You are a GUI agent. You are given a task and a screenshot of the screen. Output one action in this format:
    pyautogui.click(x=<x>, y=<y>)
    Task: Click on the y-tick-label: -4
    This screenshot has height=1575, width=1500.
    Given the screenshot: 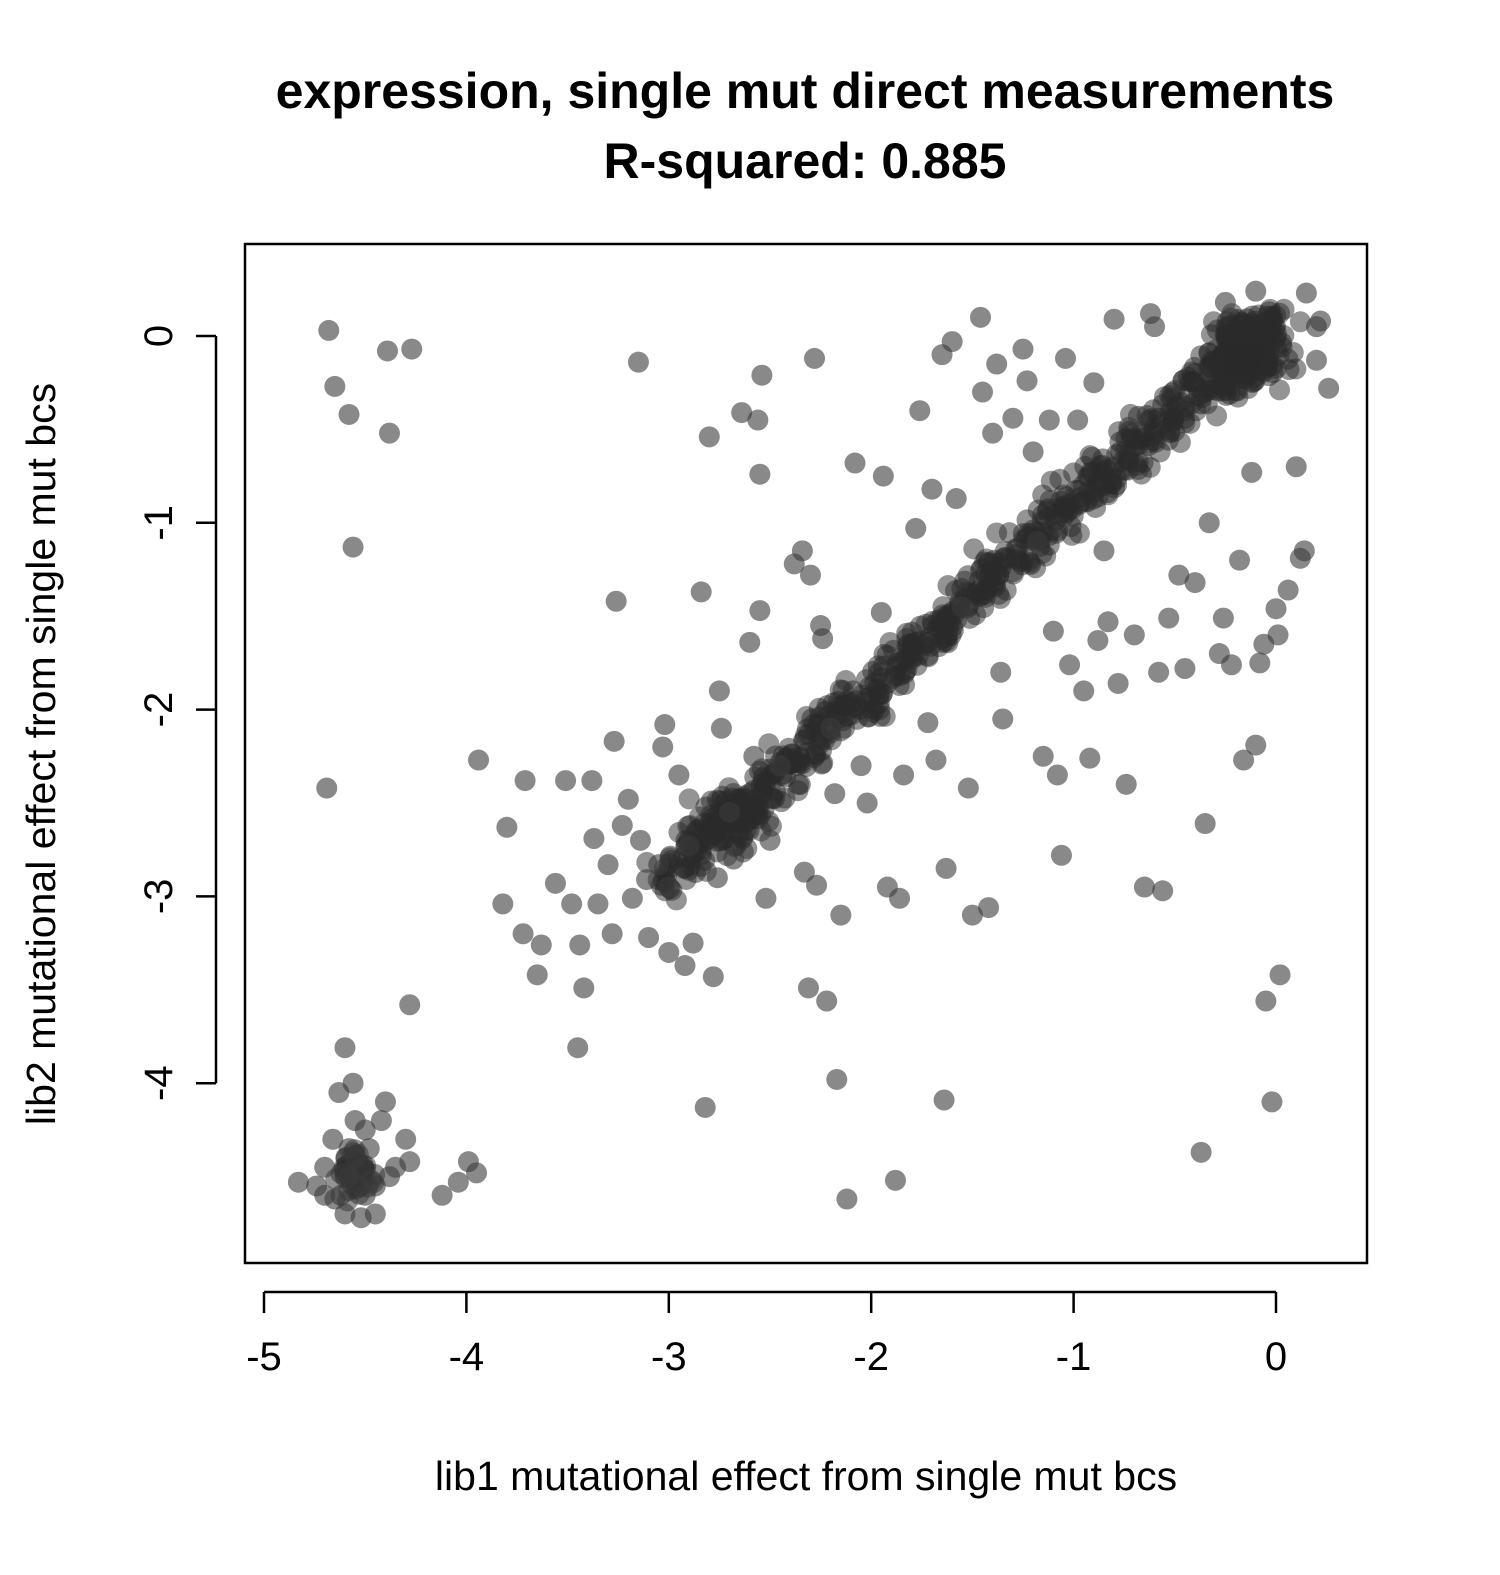 What is the action you would take?
    pyautogui.click(x=159, y=1083)
    